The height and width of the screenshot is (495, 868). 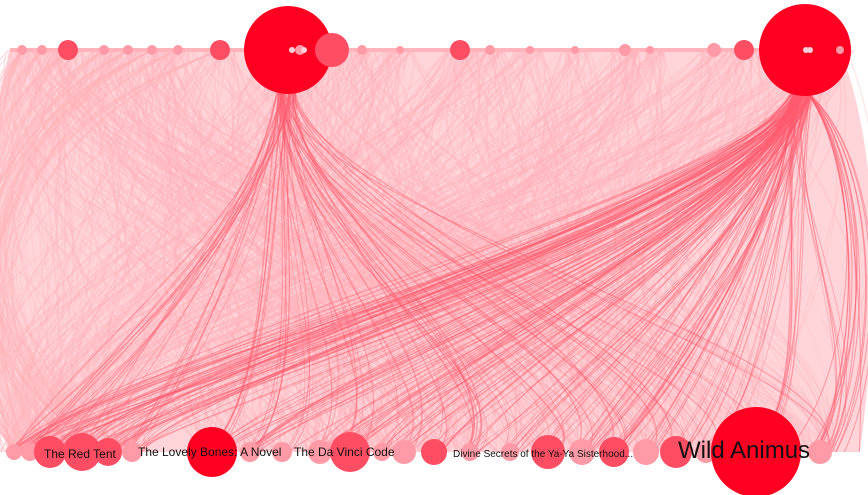 I want to click on label-wild-animus: Wild Animus, so click(x=744, y=450).